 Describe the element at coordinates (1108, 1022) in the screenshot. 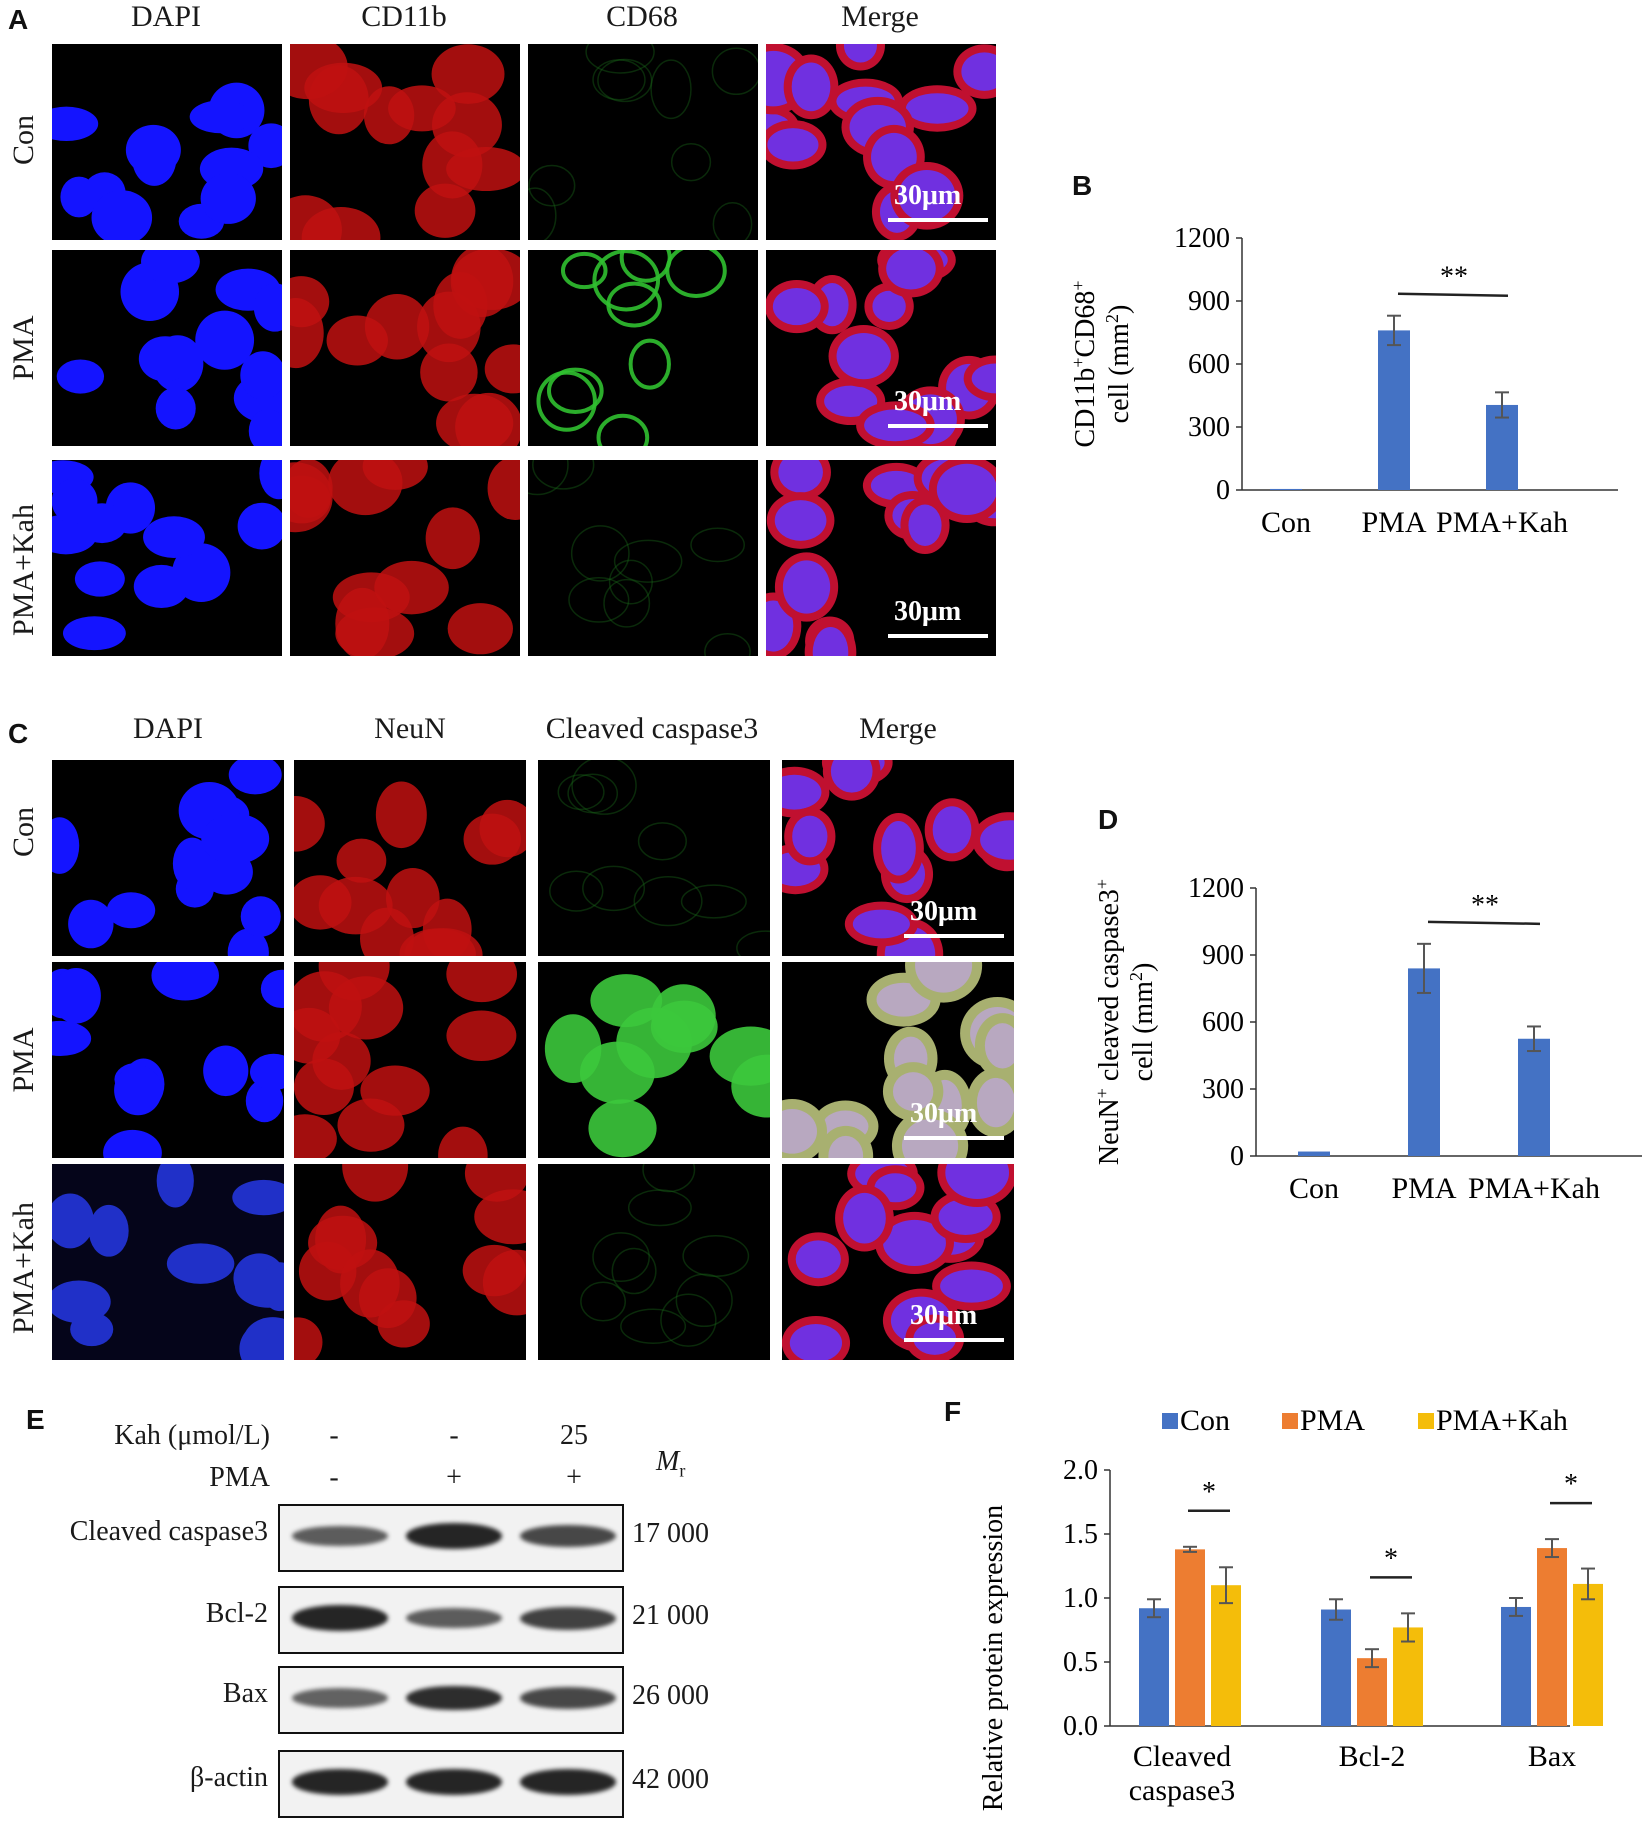

I see `y-axis-label-line1: NeuN+ cleaved caspase3+` at that location.